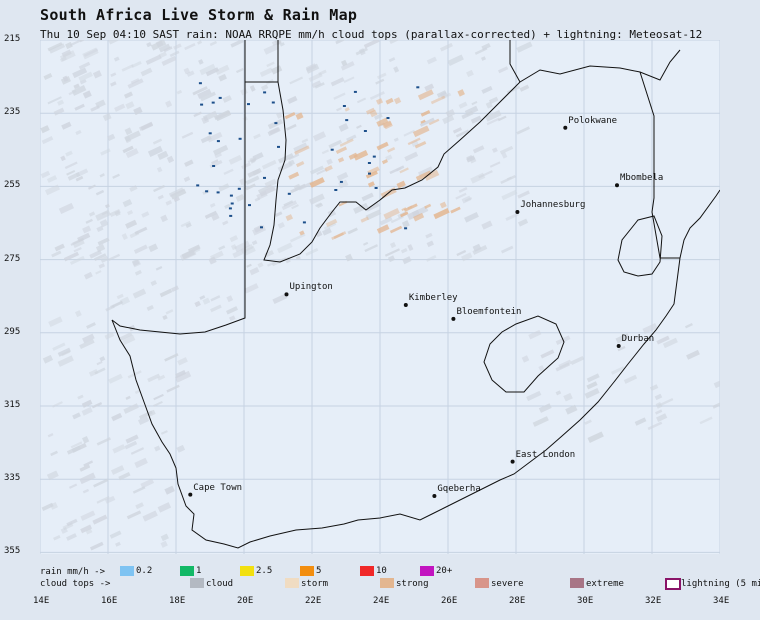 Image resolution: width=760 pixels, height=620 pixels. What do you see at coordinates (177, 601) in the screenshot?
I see `longitude-label: 18E` at bounding box center [177, 601].